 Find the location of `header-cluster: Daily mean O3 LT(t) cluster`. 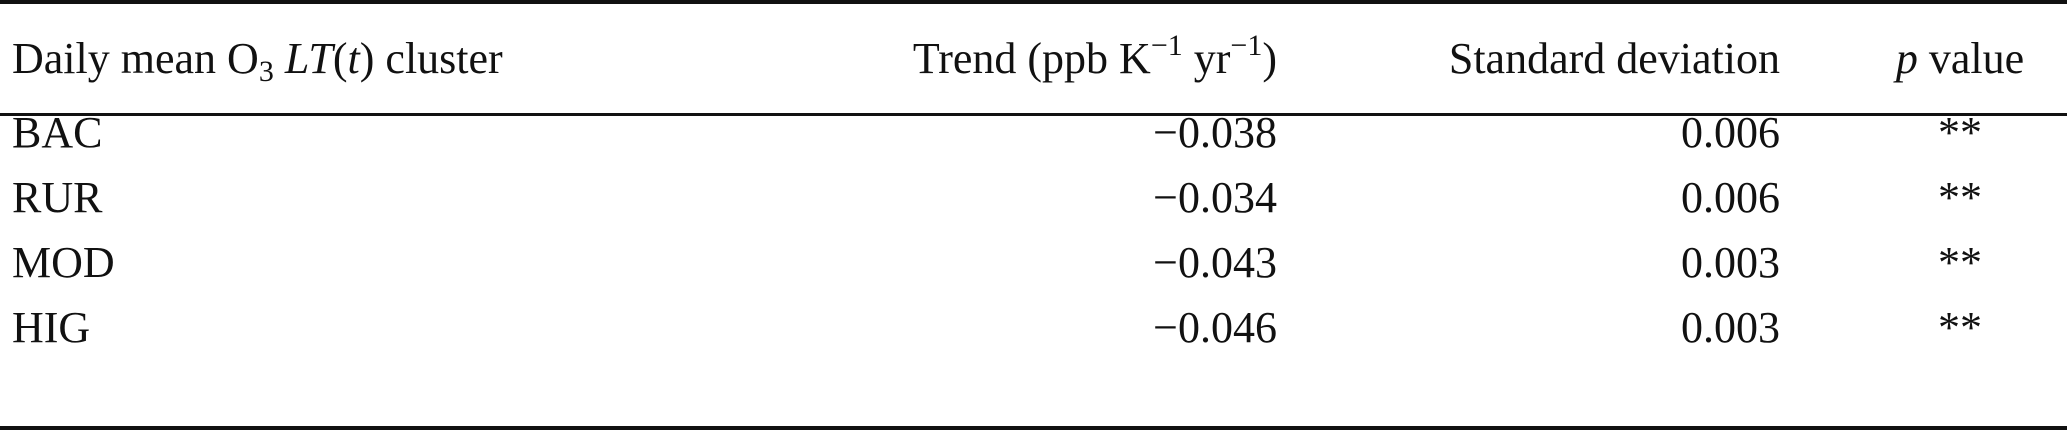

header-cluster: Daily mean O3 LT(t) cluster is located at coordinates (257, 61).